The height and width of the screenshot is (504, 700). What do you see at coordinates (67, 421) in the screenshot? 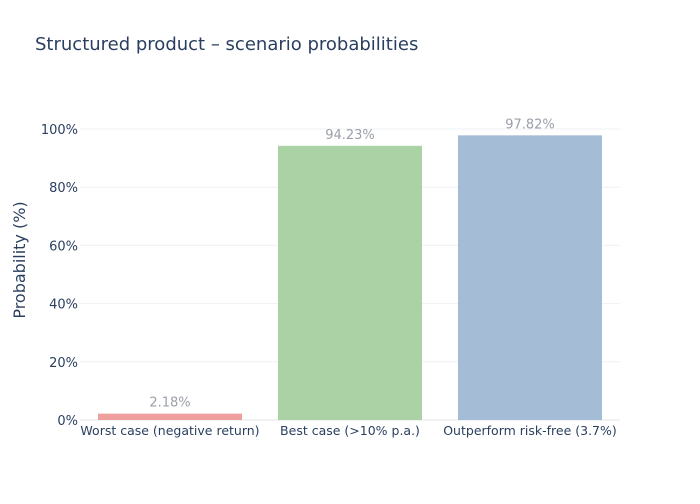
I see `y-tick-label: 0%` at bounding box center [67, 421].